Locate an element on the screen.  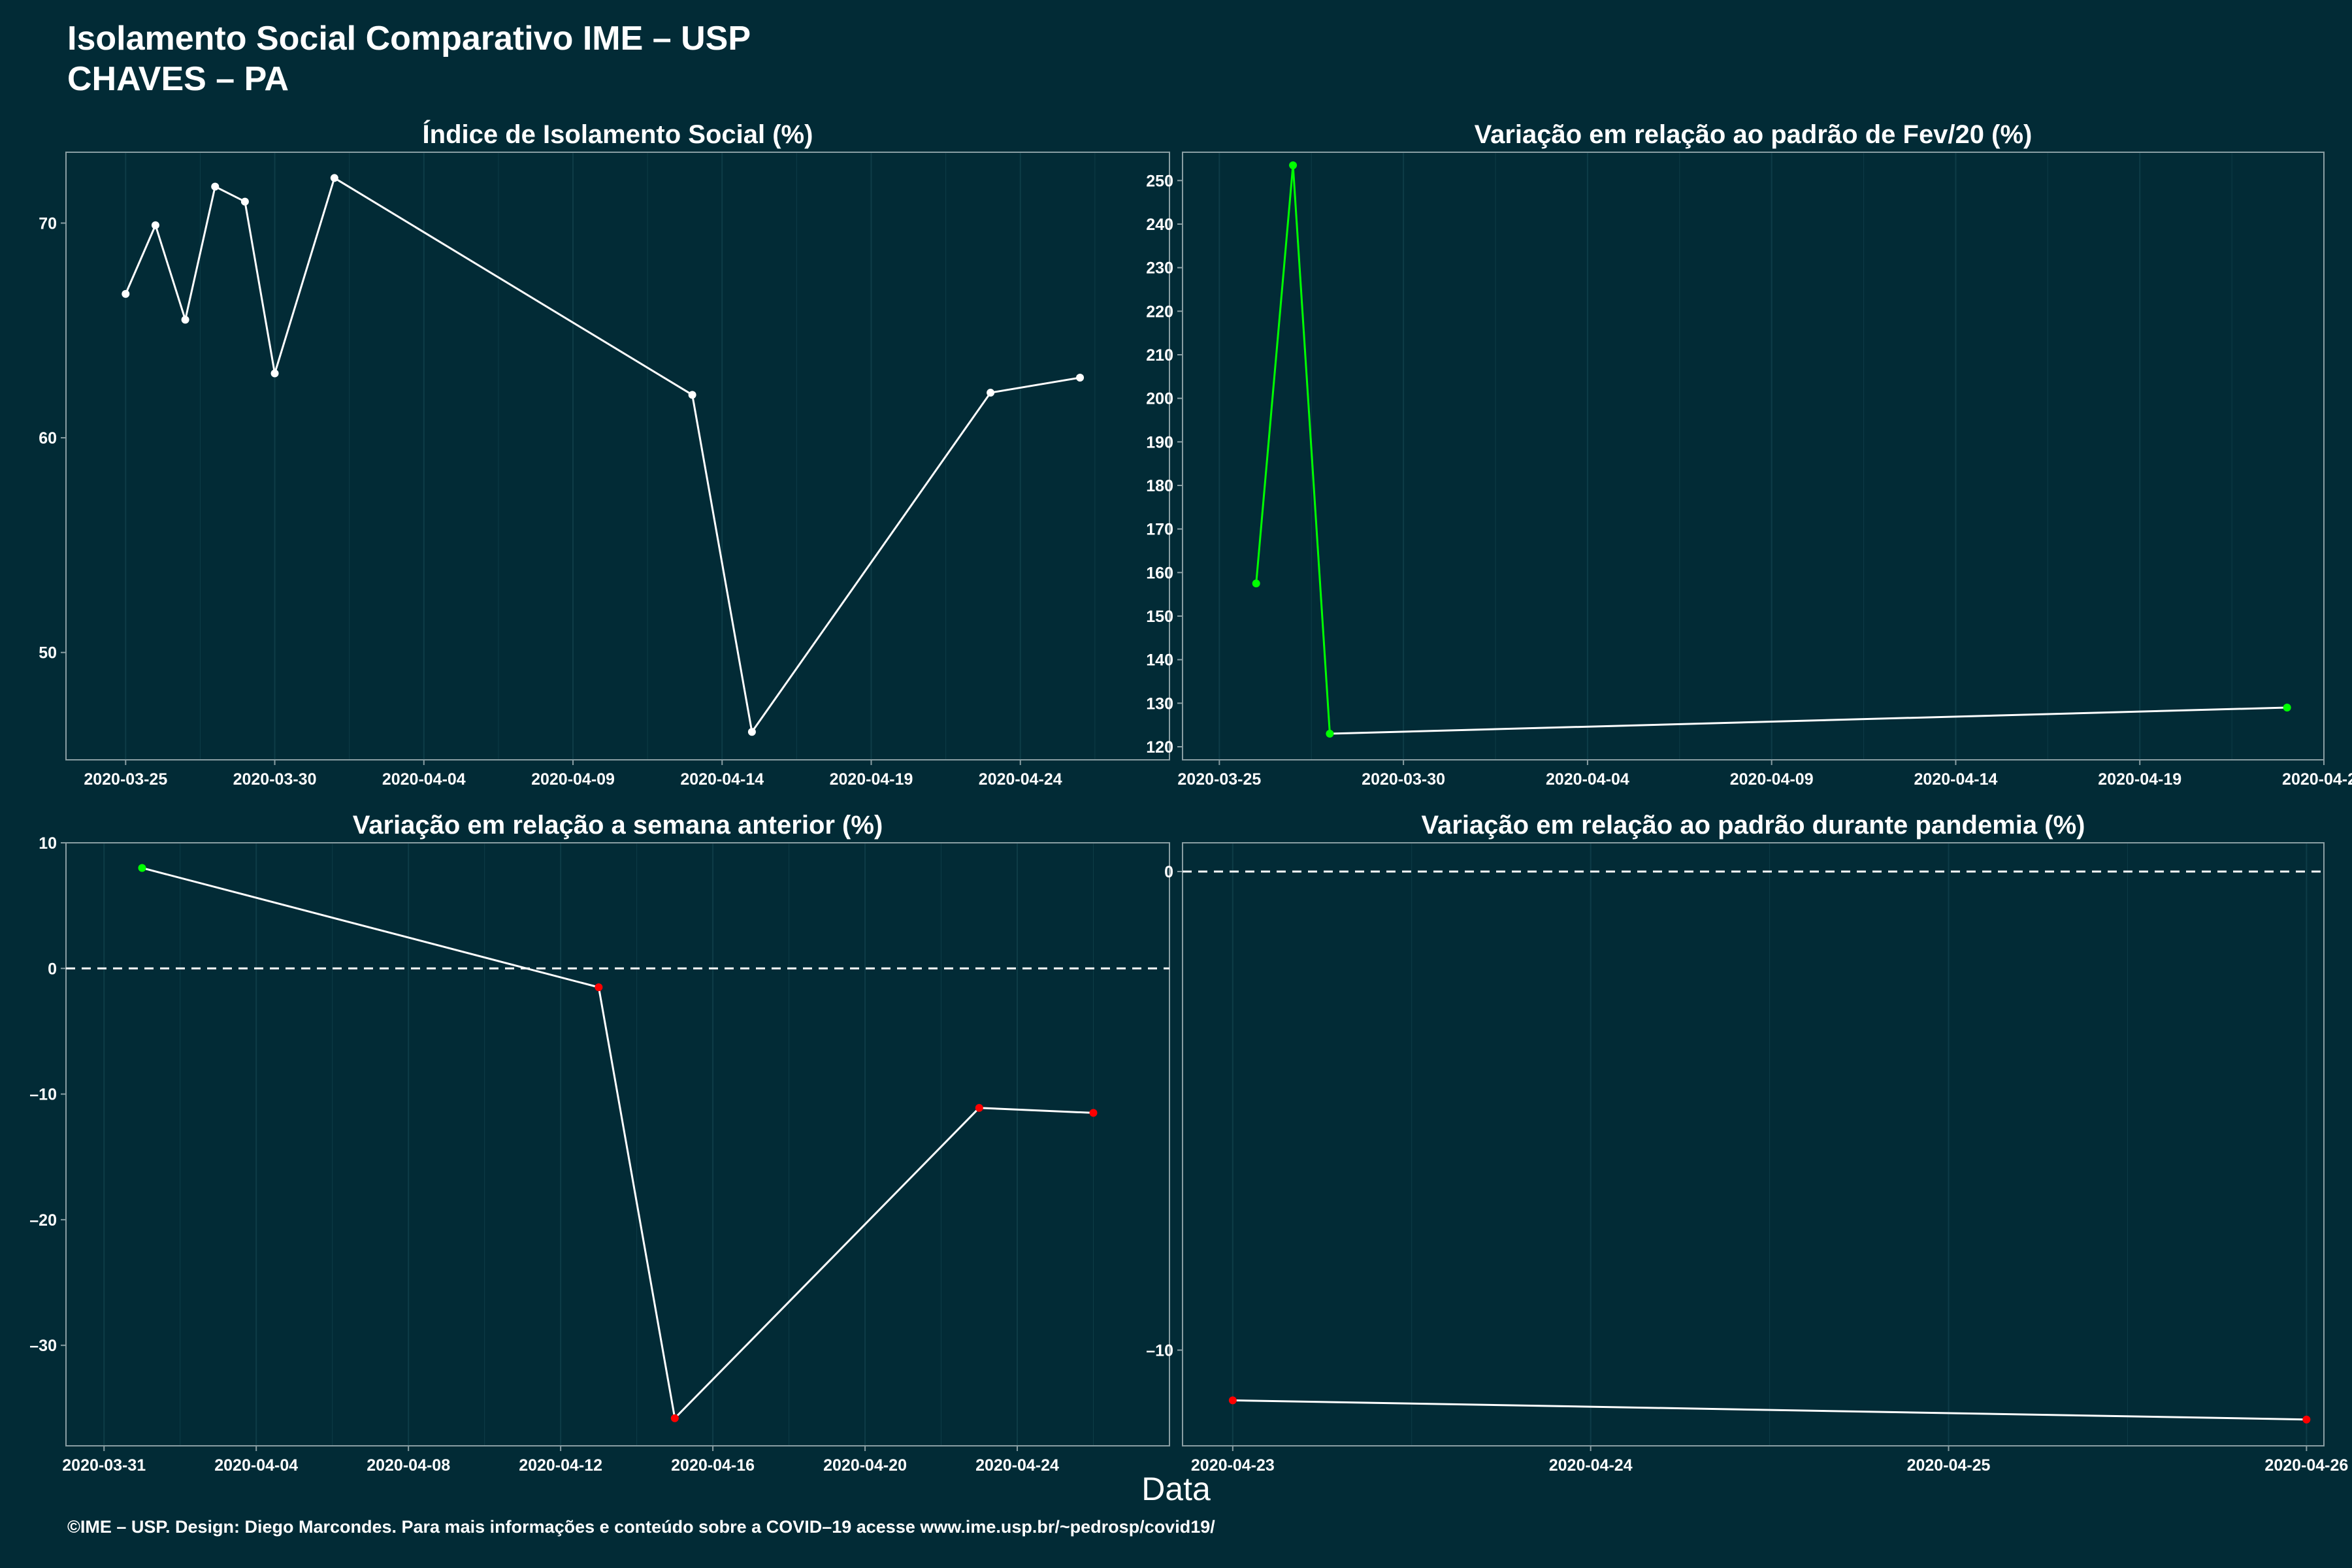
x-axis-label: Data is located at coordinates (1176, 1489).